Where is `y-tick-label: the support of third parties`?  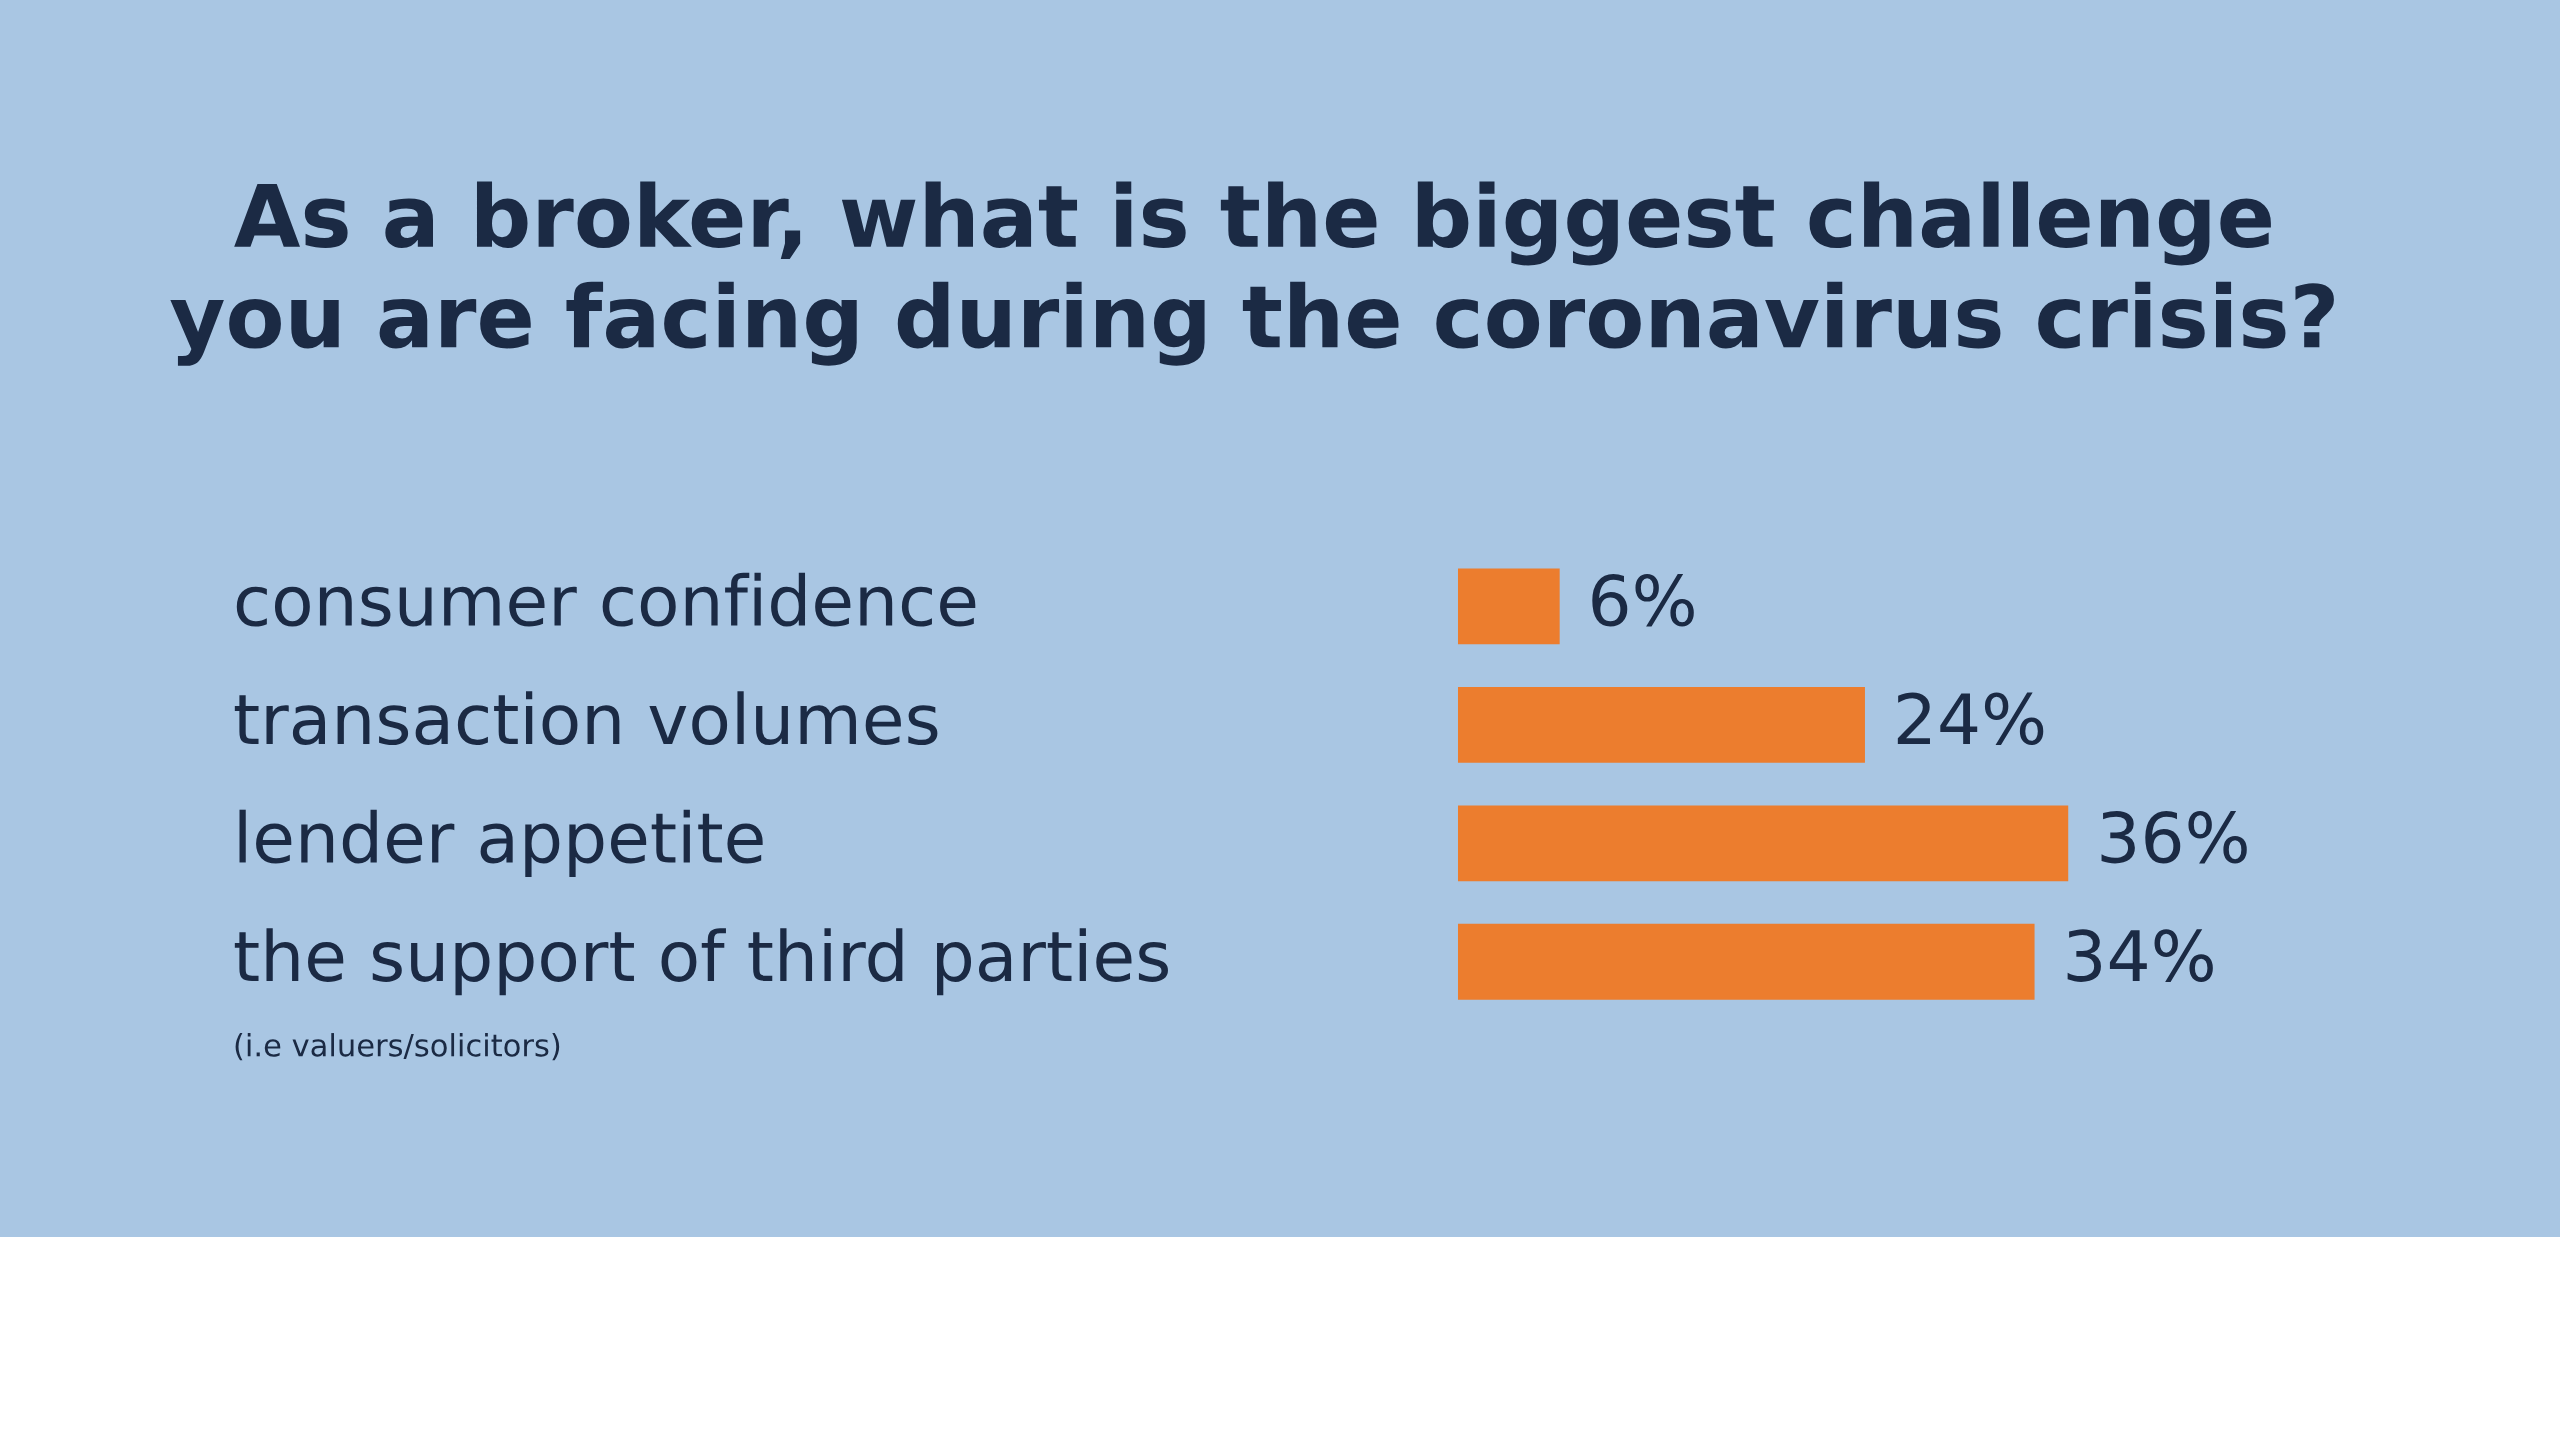 y-tick-label: the support of third parties is located at coordinates (701, 962).